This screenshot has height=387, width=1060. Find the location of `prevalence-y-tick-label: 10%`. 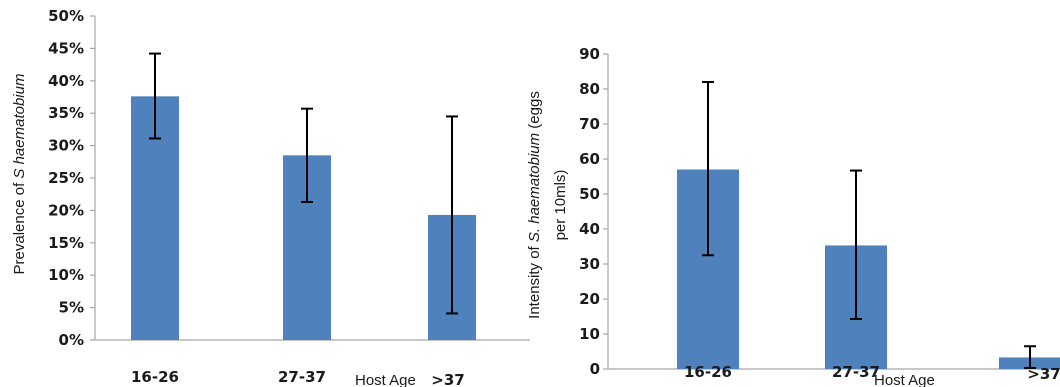

prevalence-y-tick-label: 10% is located at coordinates (66, 275).